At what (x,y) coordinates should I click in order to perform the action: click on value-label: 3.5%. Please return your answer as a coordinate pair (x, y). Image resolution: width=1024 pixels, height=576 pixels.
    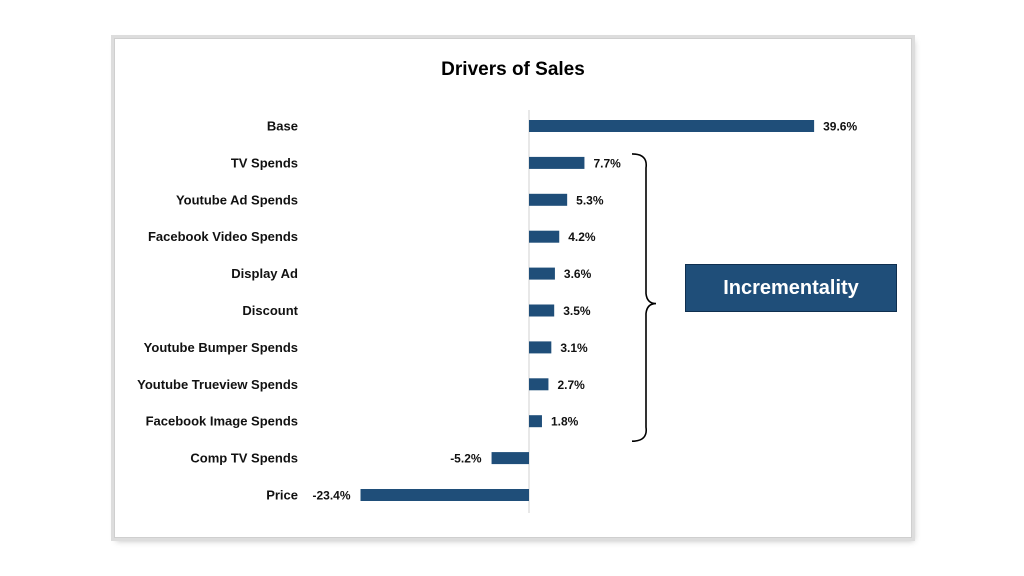
    Looking at the image, I should click on (577, 311).